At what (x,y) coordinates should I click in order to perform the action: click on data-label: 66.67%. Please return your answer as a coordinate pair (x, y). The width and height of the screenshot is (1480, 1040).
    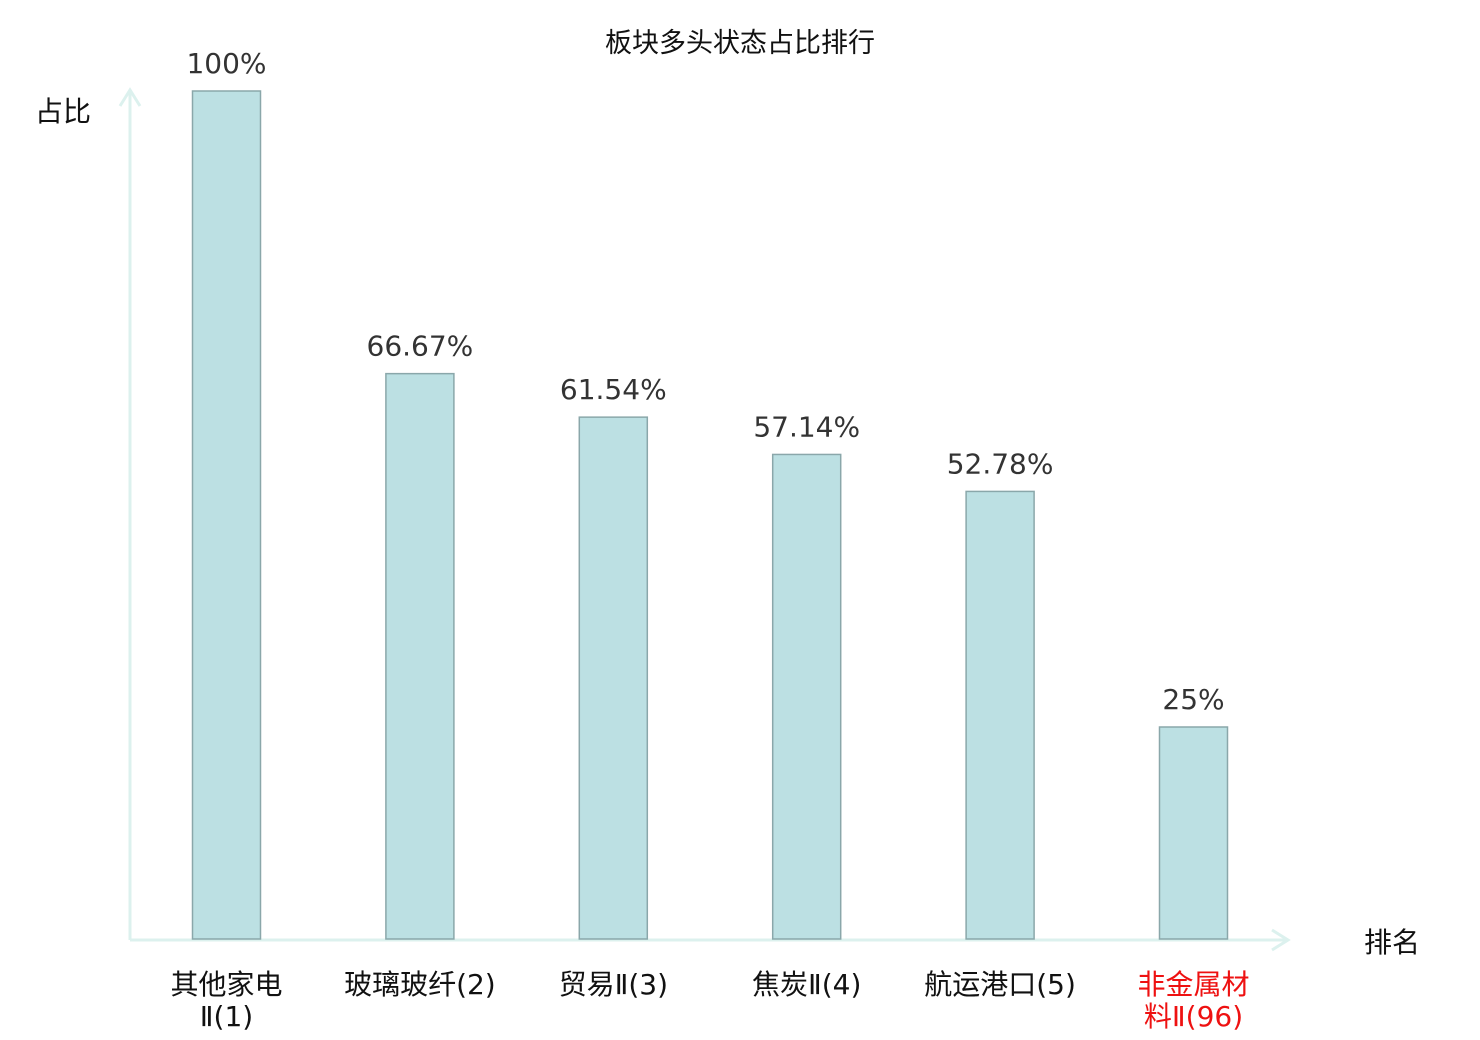
    Looking at the image, I should click on (420, 346).